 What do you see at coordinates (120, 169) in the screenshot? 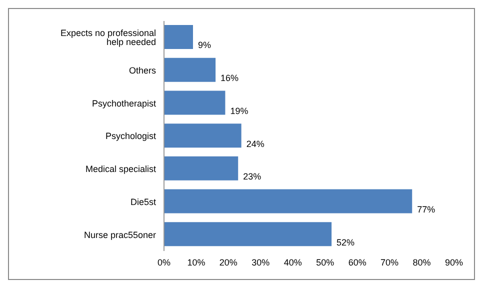
I see `y-tick-label: Medical specialist` at bounding box center [120, 169].